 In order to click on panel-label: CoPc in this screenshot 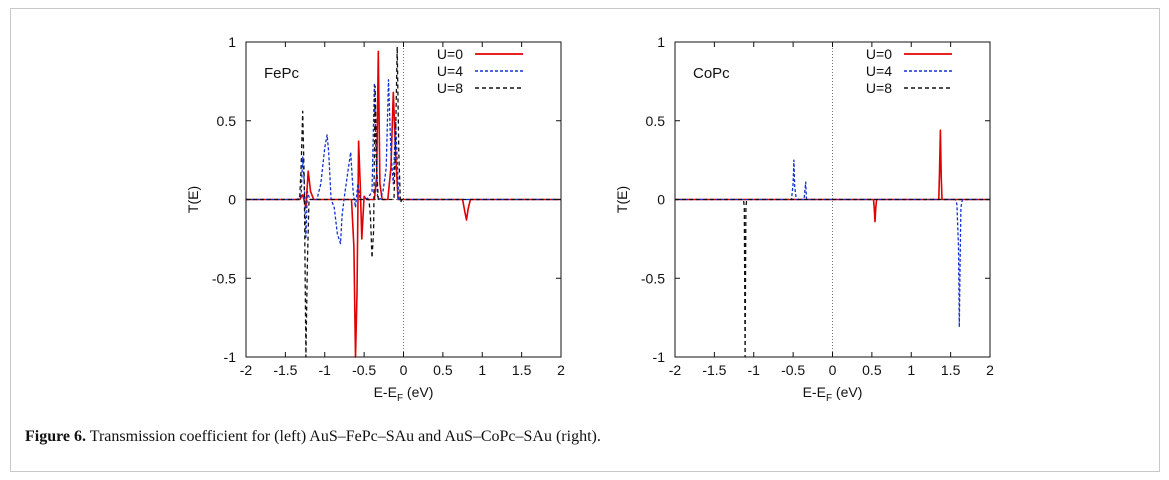, I will do `click(711, 73)`.